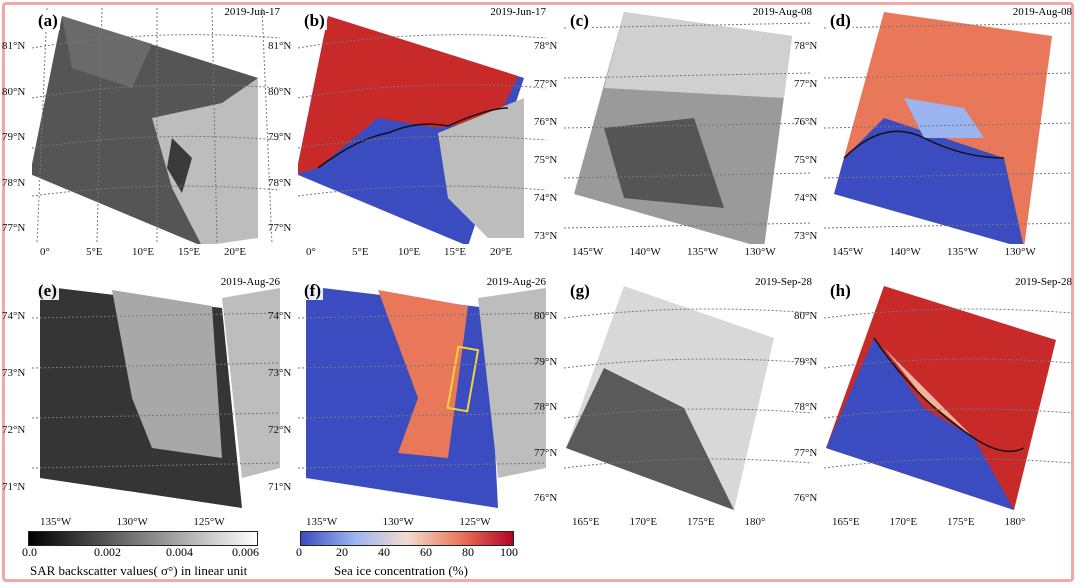  I want to click on panel-label: (d), so click(840, 20).